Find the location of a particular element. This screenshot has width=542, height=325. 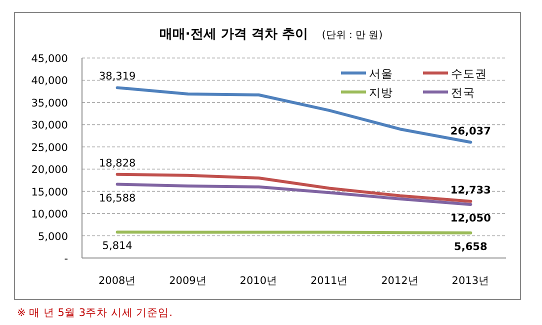

y-tick-label: 35,000 is located at coordinates (49, 103).